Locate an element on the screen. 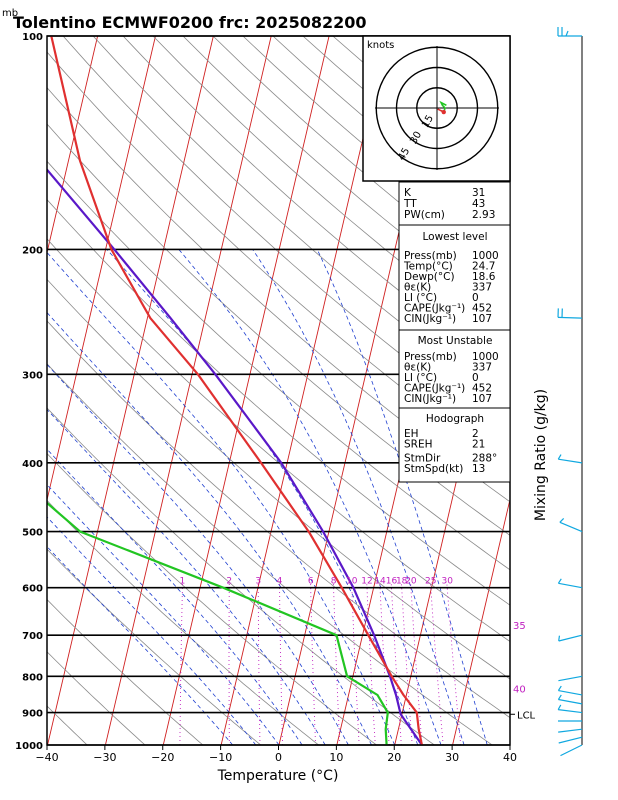  most-unstable-row-label: CAPE(Jkg⁻¹) is located at coordinates (434, 389).